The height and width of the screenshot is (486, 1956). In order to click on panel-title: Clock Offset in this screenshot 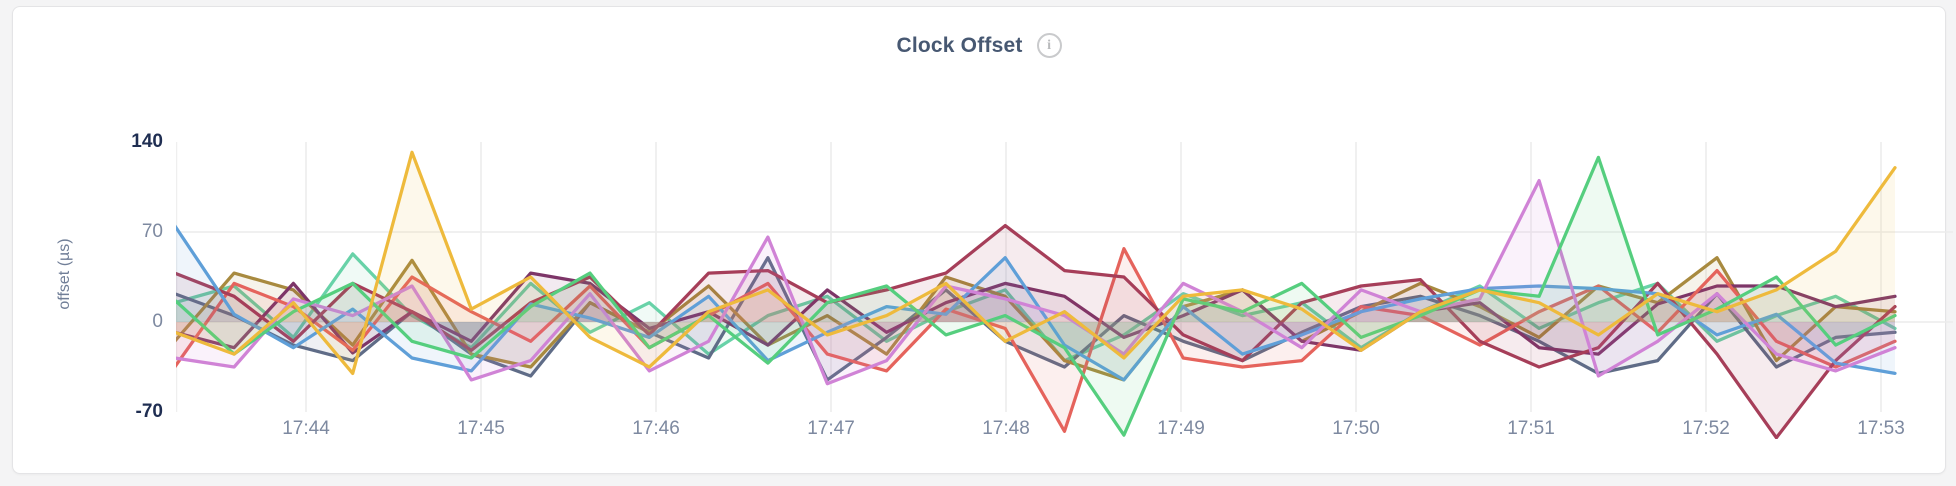, I will do `click(959, 45)`.